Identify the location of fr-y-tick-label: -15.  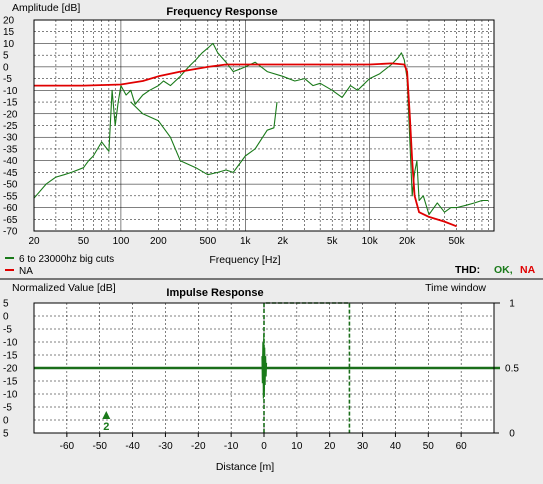
(10, 103).